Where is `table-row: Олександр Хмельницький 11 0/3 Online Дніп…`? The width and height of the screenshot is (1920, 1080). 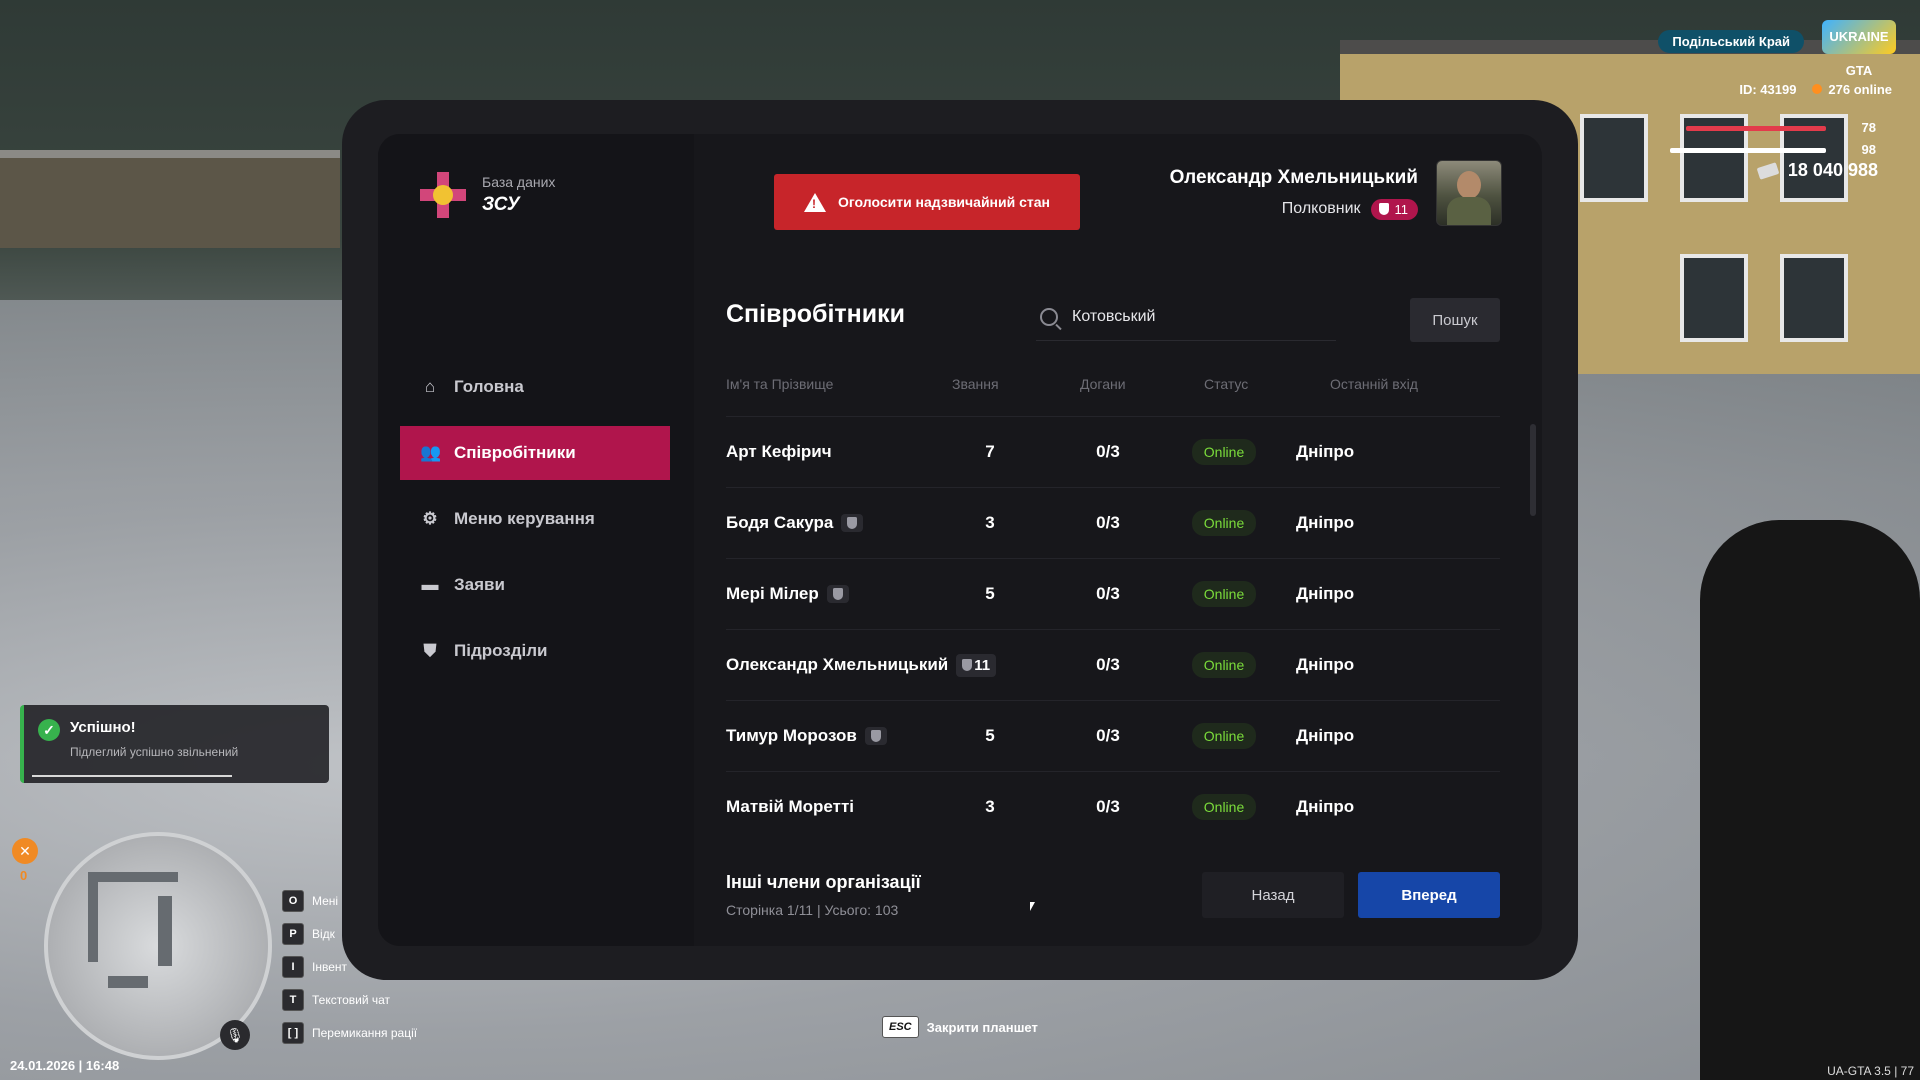
table-row: Олександр Хмельницький 11 0/3 Online Дніп… is located at coordinates (1113, 664).